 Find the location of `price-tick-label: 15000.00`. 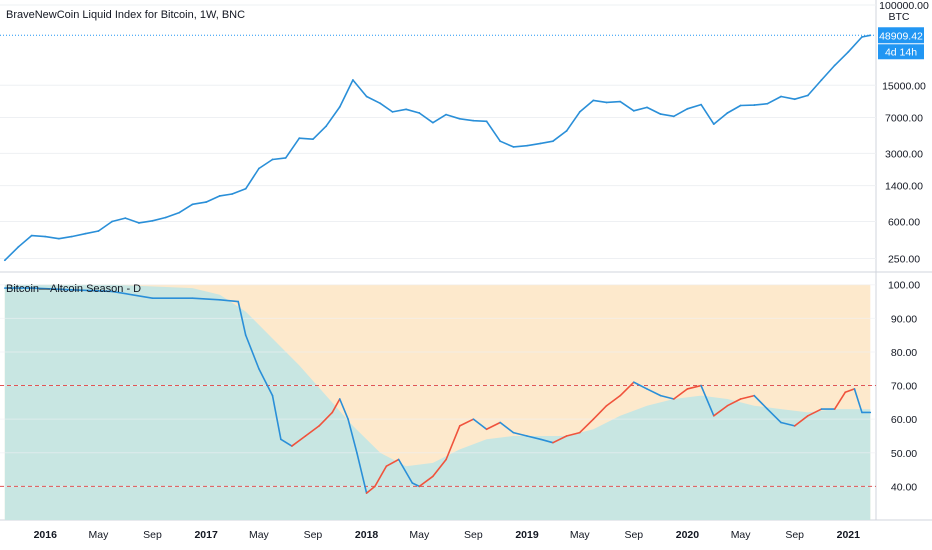

price-tick-label: 15000.00 is located at coordinates (904, 86).